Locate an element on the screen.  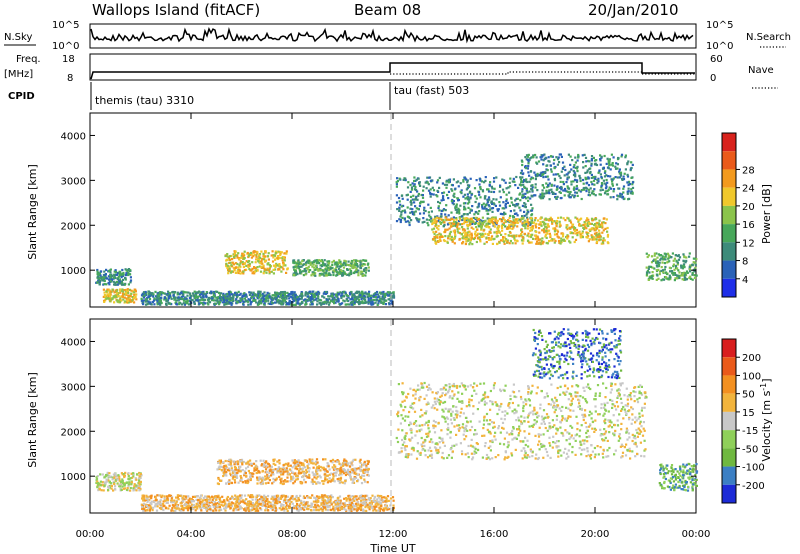
colorbar-swatch is located at coordinates (729, 160).